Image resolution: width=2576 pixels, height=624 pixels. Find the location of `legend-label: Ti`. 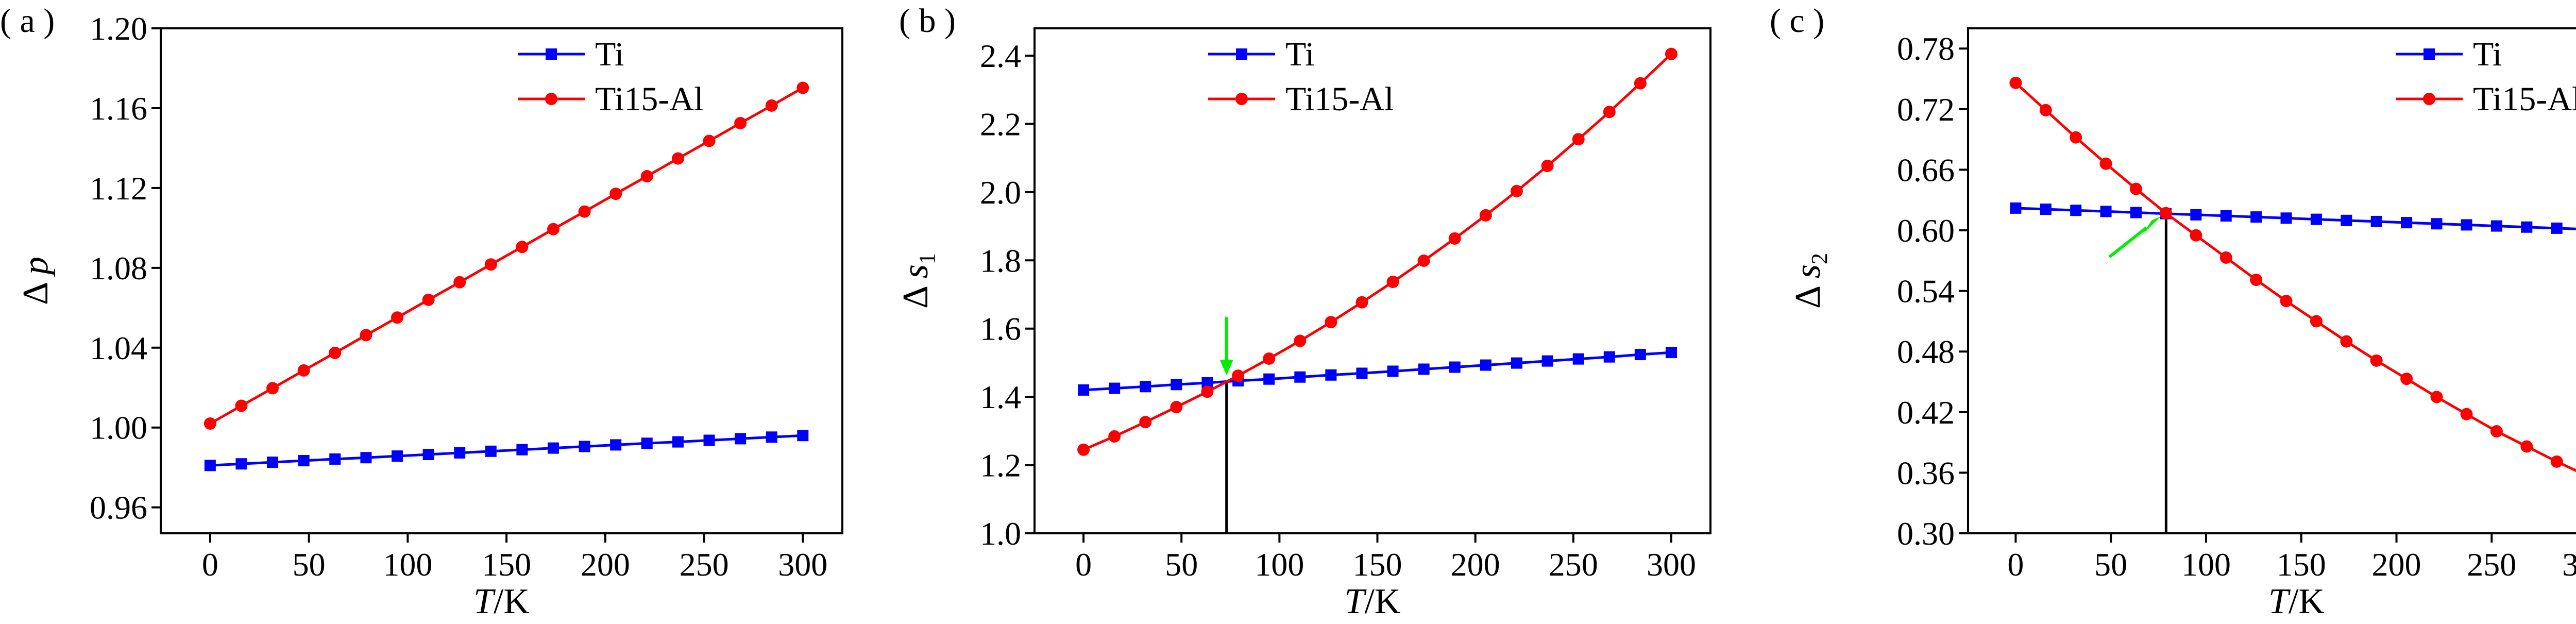

legend-label: Ti is located at coordinates (609, 55).